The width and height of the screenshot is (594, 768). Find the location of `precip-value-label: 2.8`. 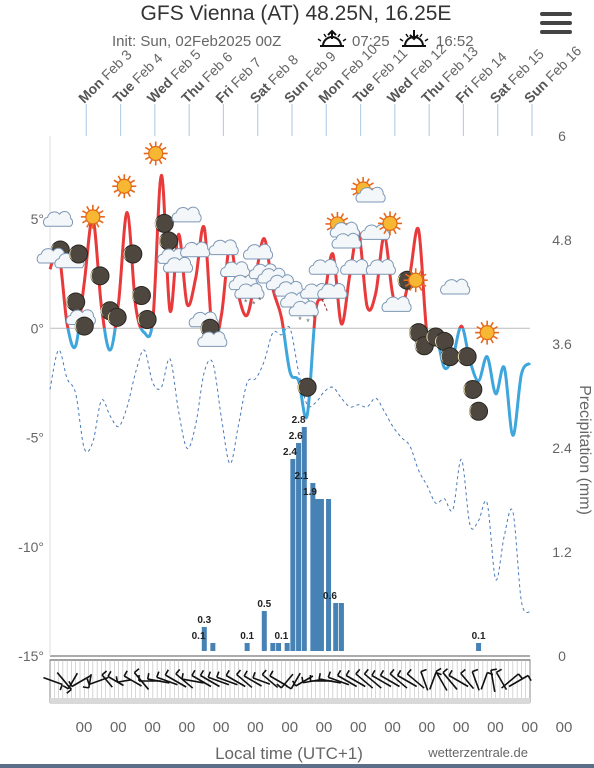

precip-value-label: 2.8 is located at coordinates (299, 420).